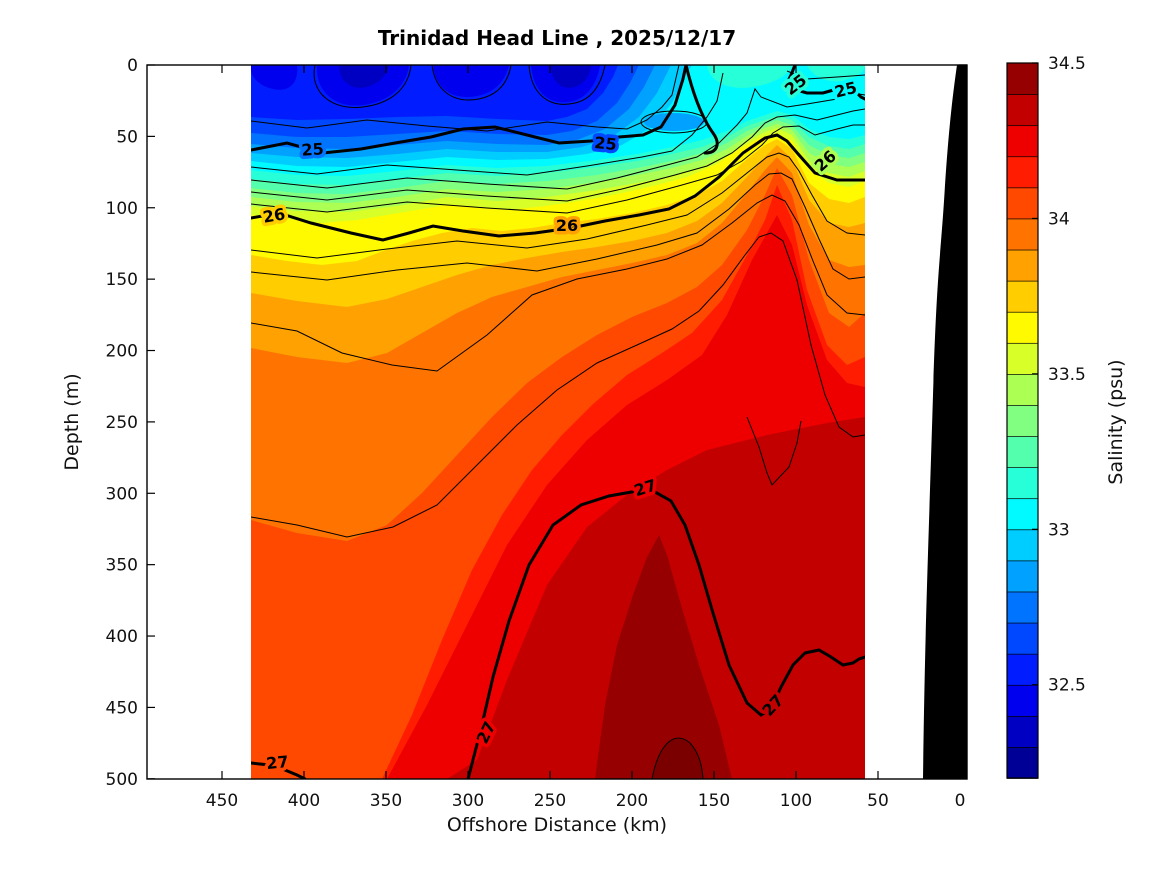 This screenshot has height=879, width=1167. Describe the element at coordinates (1067, 64) in the screenshot. I see `colorbar-tick-34.5: 34.5` at that location.